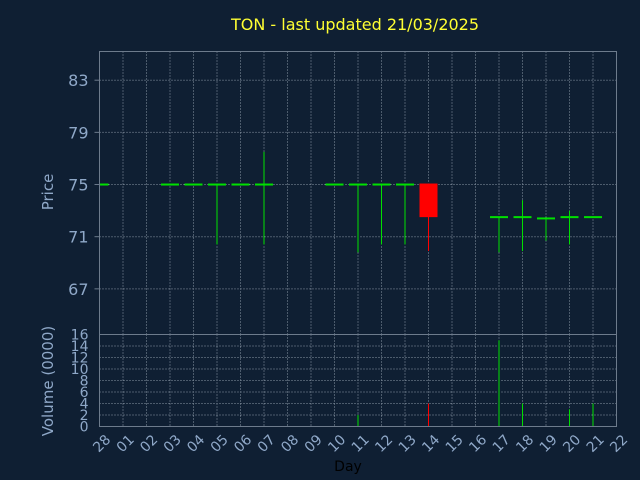 The height and width of the screenshot is (480, 640). What do you see at coordinates (502, 444) in the screenshot?
I see `x-tick-label: 17` at bounding box center [502, 444].